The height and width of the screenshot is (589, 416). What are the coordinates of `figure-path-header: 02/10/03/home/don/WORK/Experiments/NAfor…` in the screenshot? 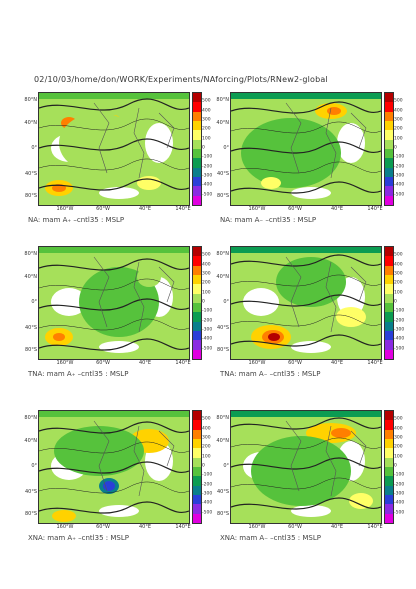 It's located at (181, 79).